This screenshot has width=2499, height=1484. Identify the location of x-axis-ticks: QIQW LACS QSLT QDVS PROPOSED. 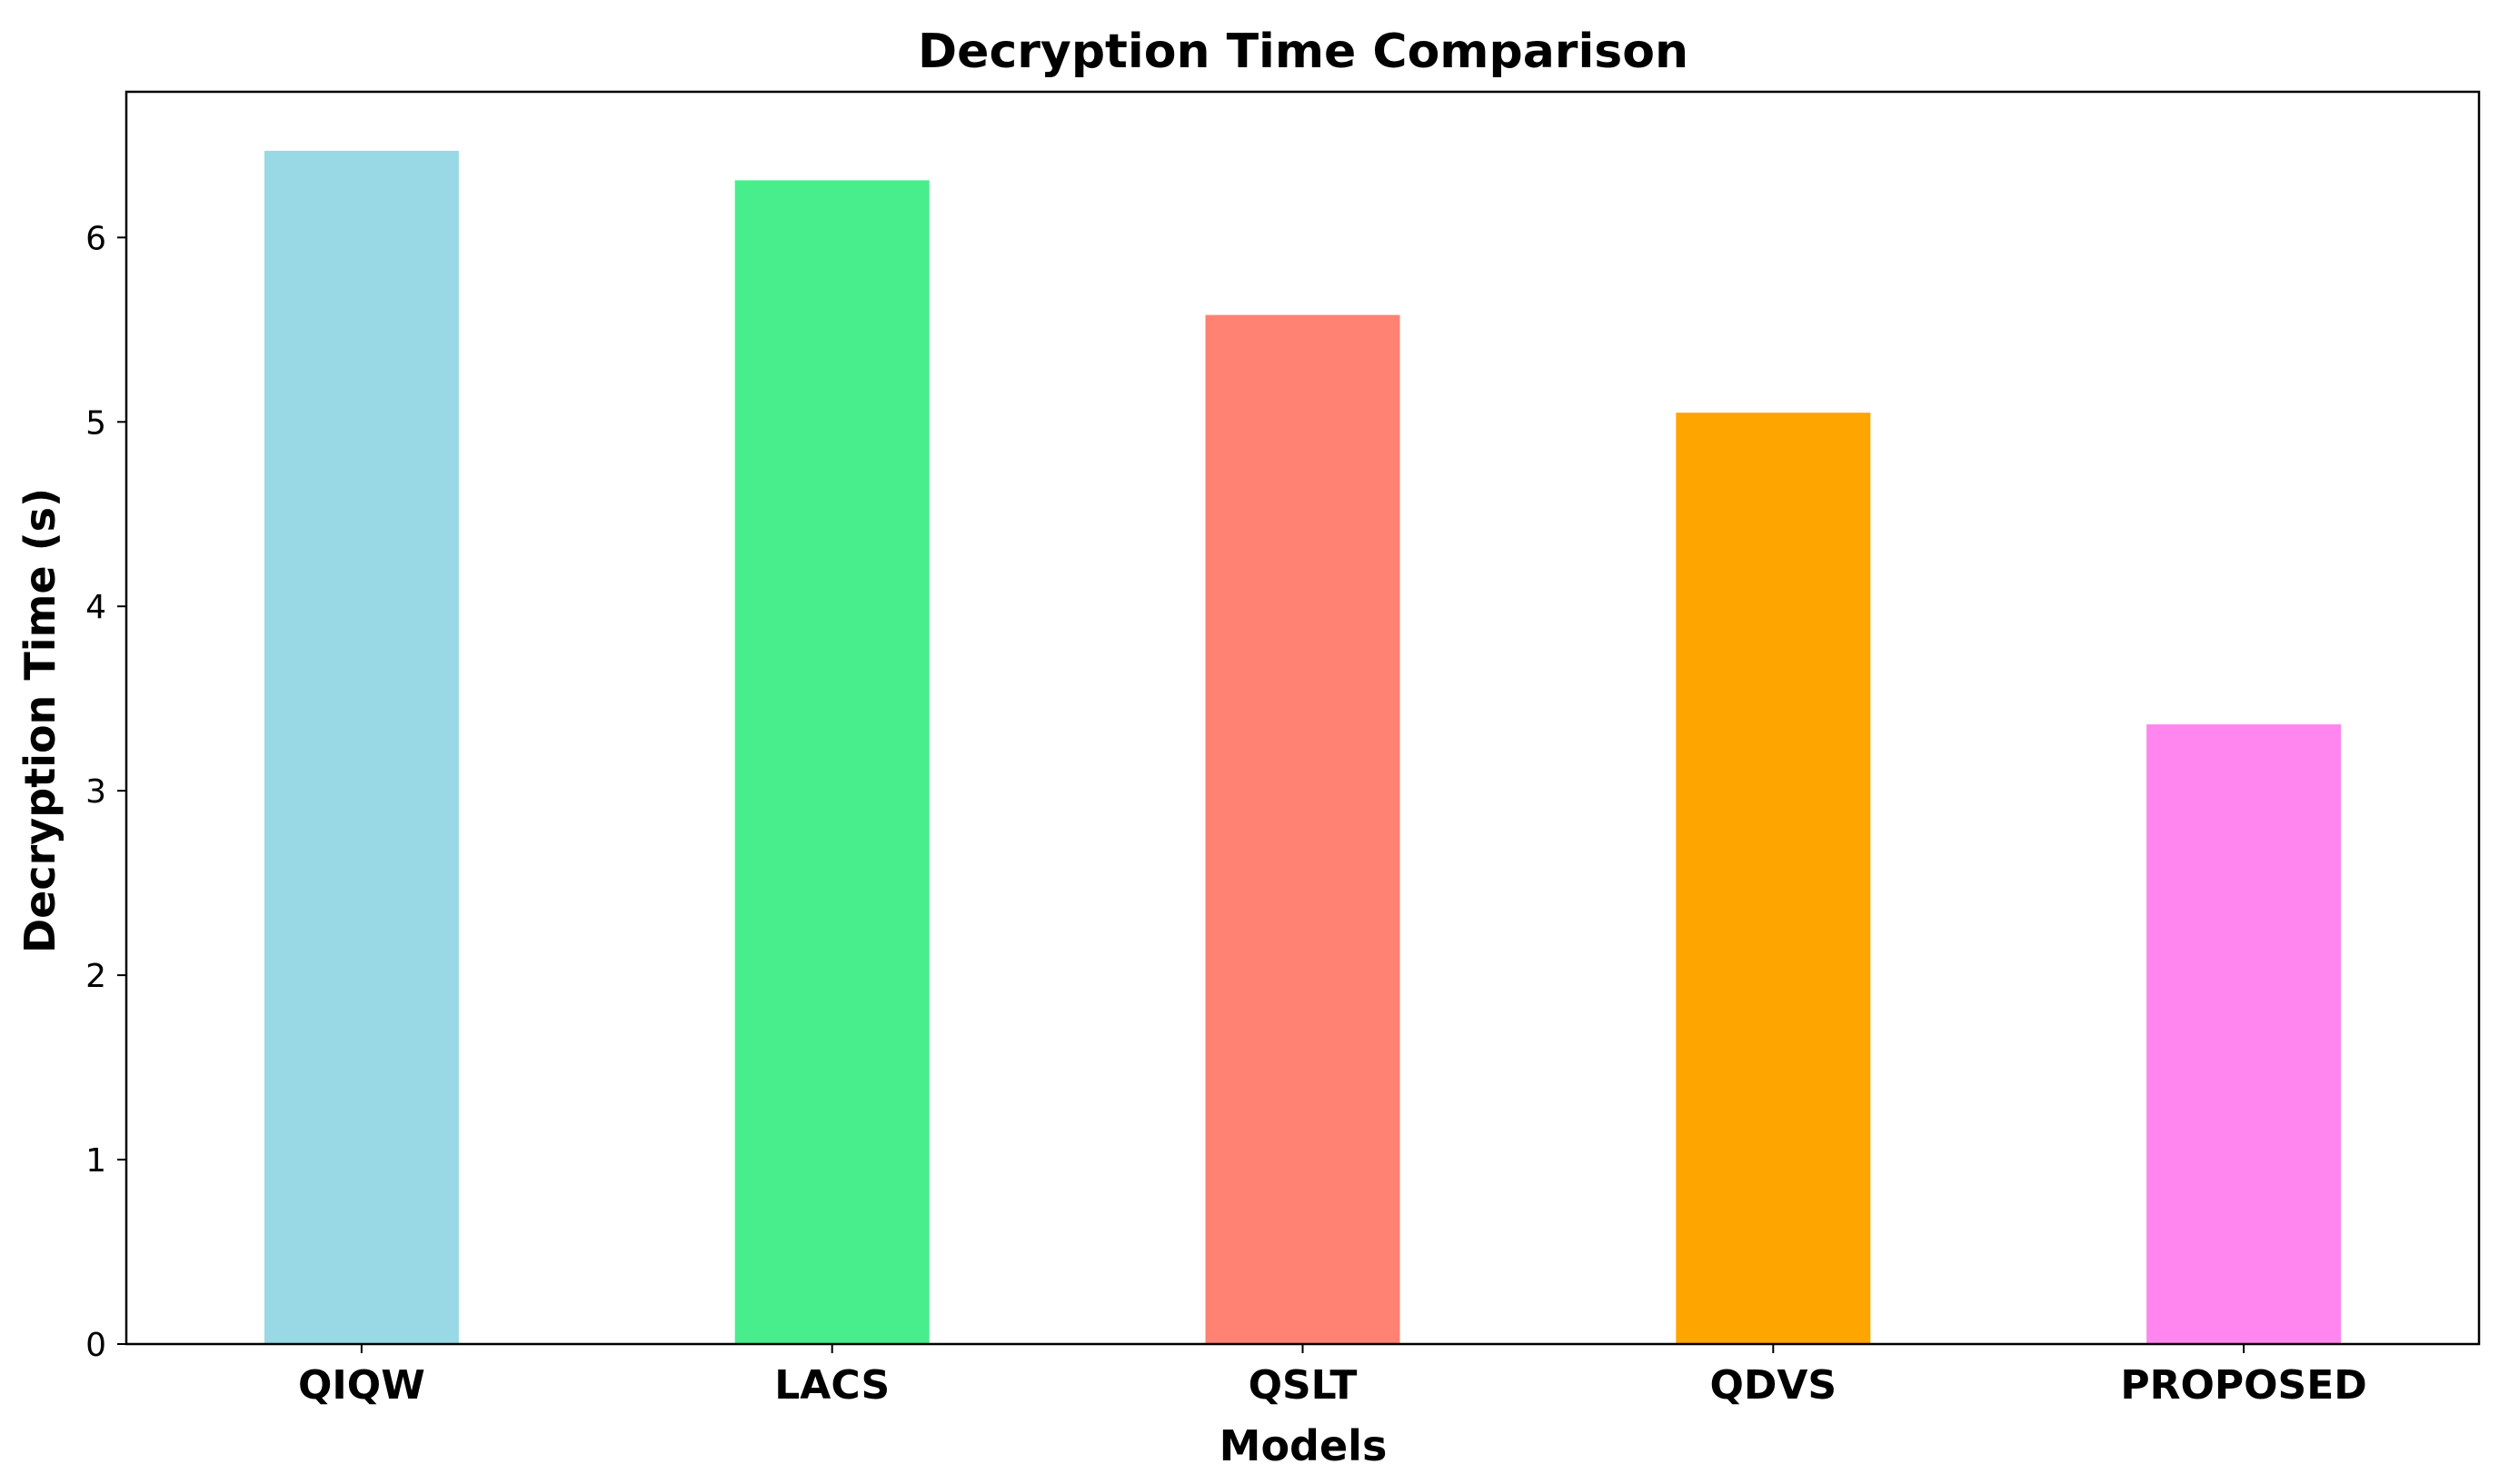
(1332, 1376).